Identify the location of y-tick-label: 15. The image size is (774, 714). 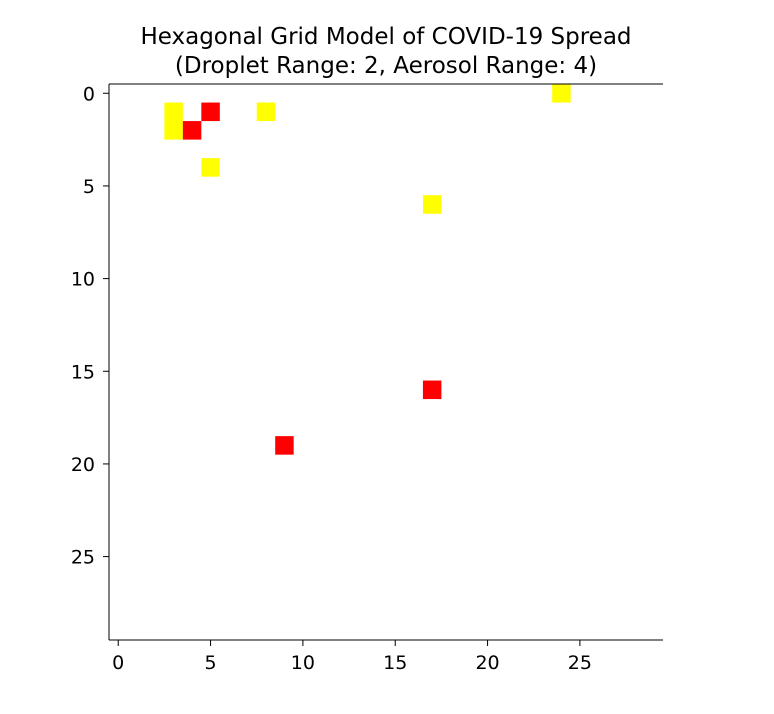
(83, 372).